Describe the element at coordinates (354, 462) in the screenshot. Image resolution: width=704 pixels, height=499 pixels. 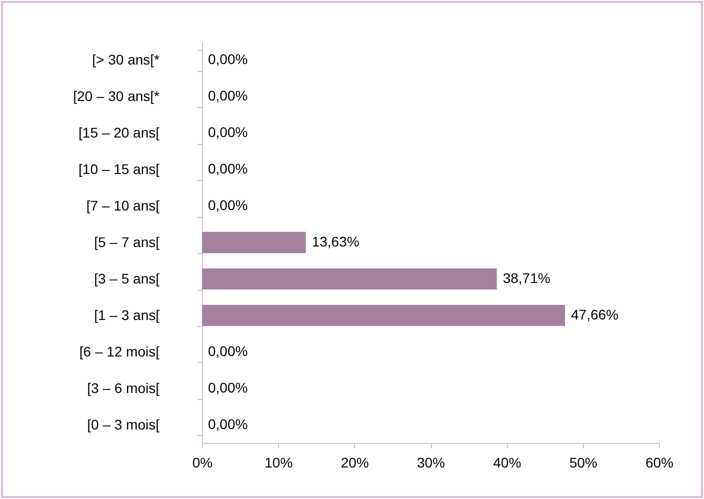
I see `x-tick-label: 20%` at that location.